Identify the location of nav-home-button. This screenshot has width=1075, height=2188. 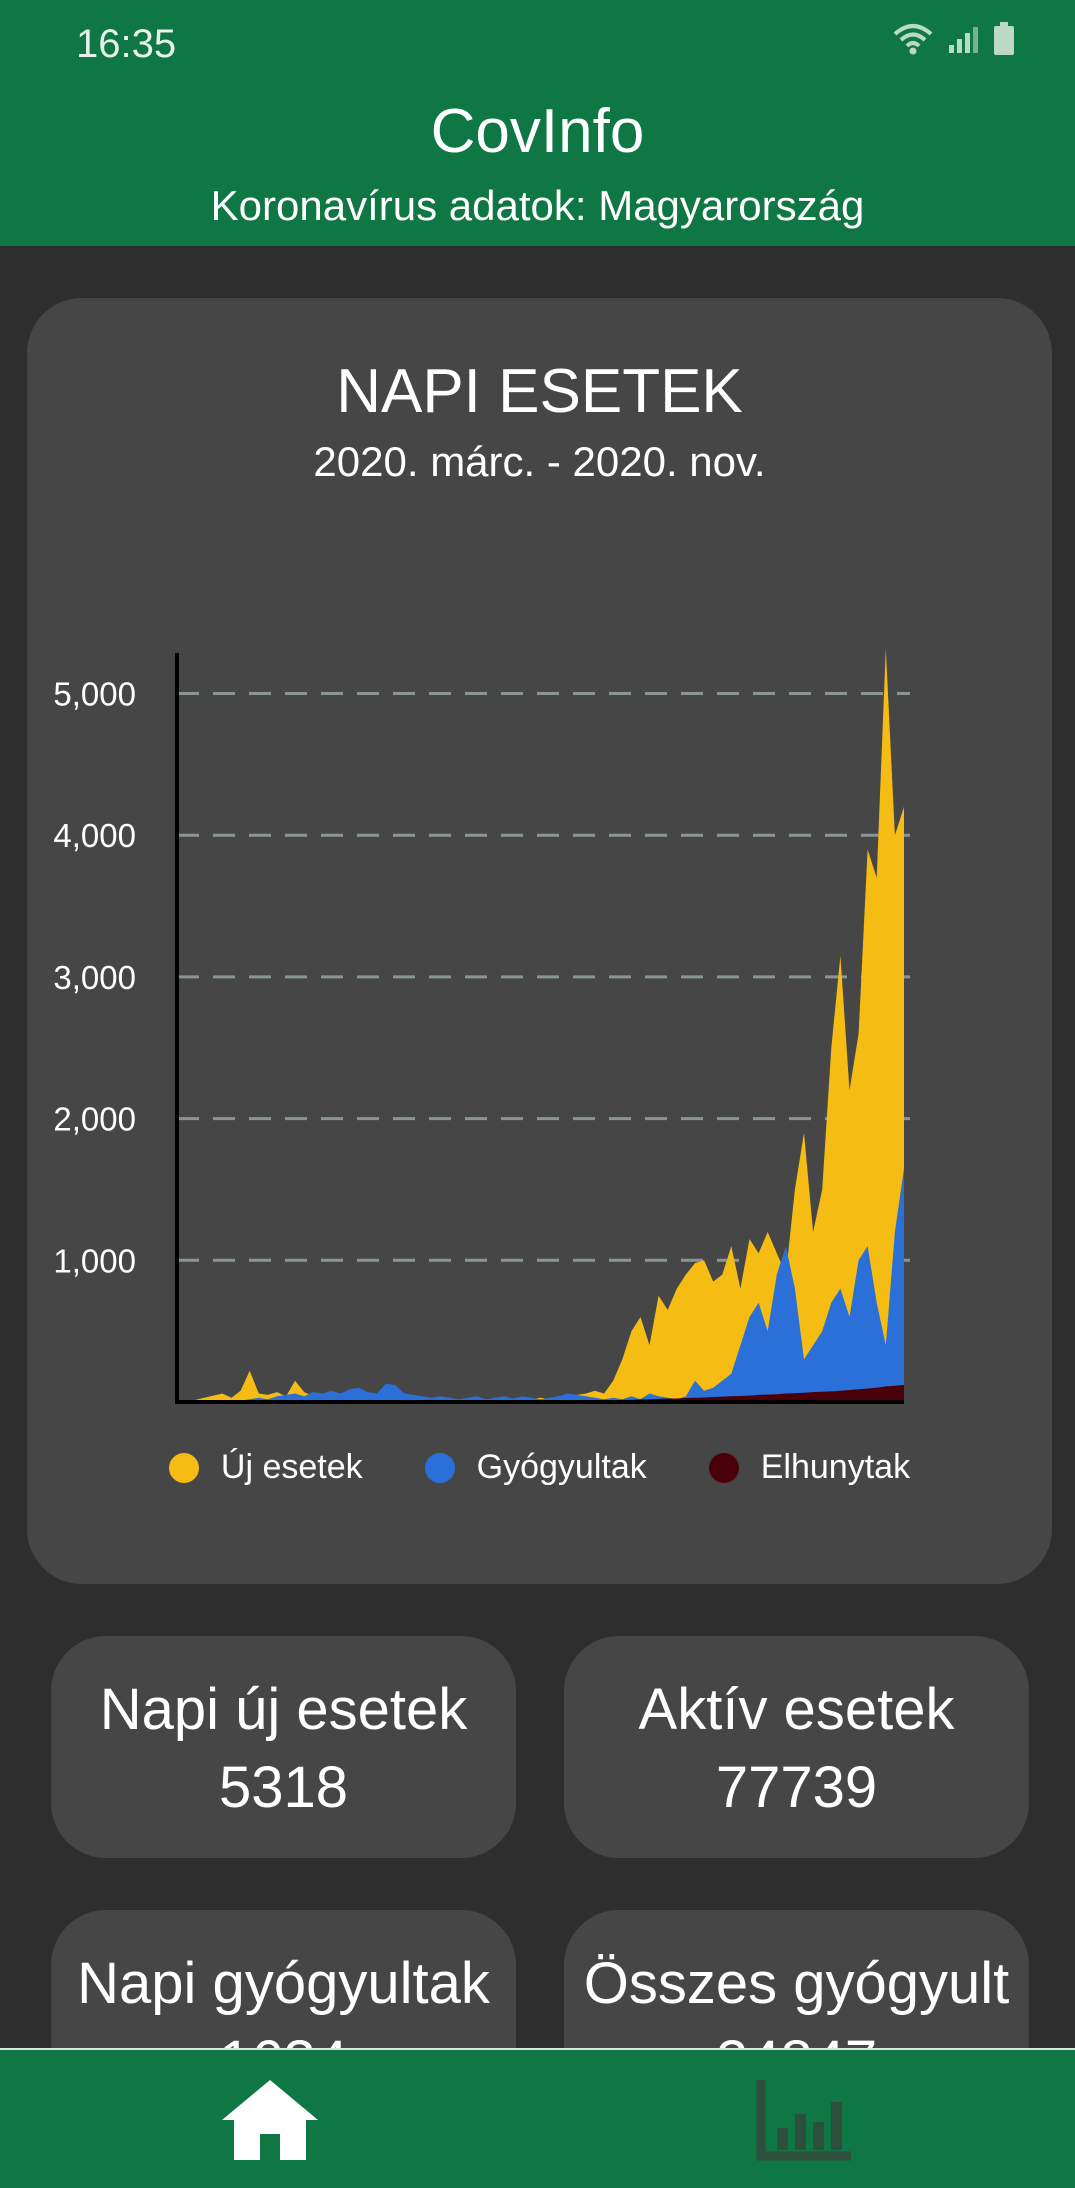
(270, 2119).